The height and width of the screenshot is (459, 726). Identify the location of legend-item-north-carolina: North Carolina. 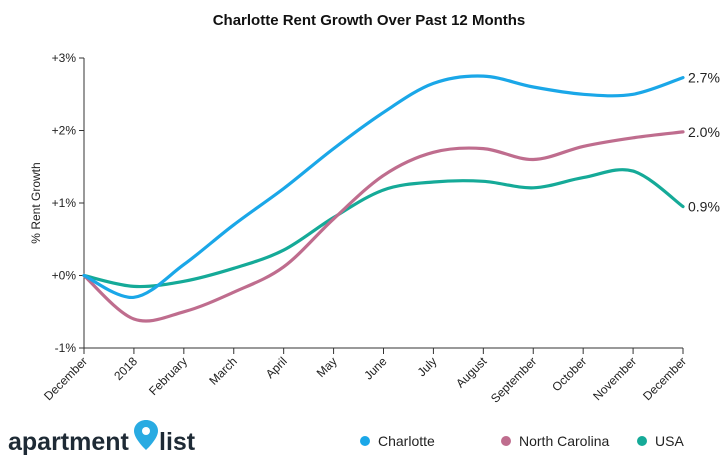
(555, 441).